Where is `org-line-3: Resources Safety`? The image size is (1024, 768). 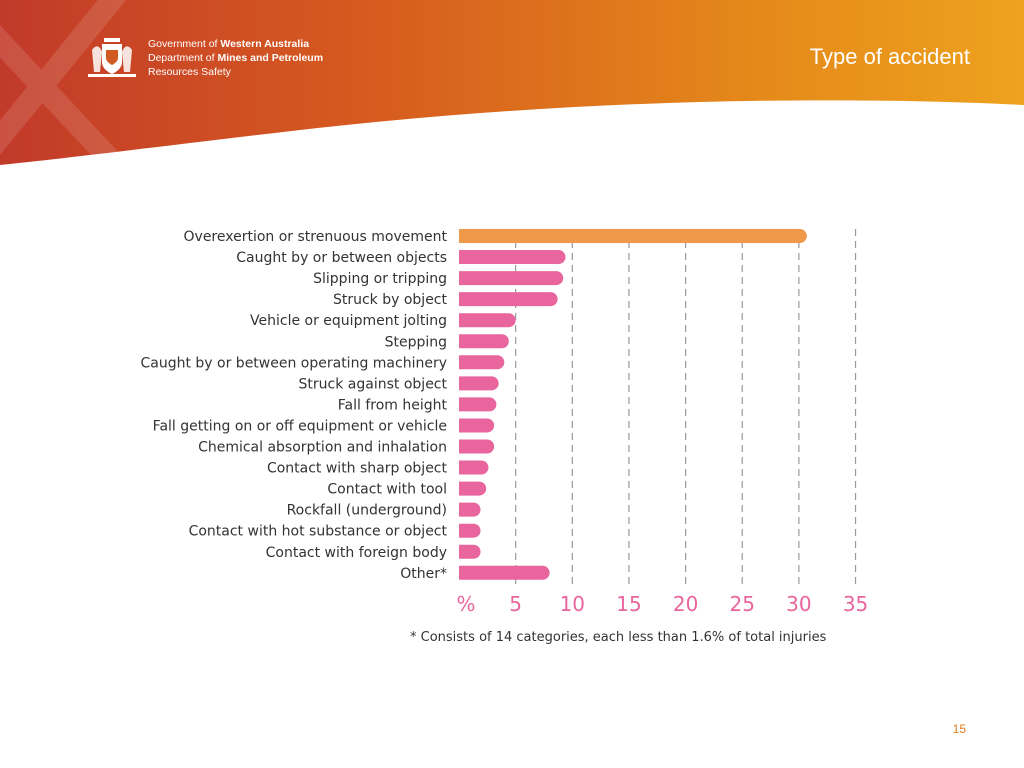 org-line-3: Resources Safety is located at coordinates (189, 72).